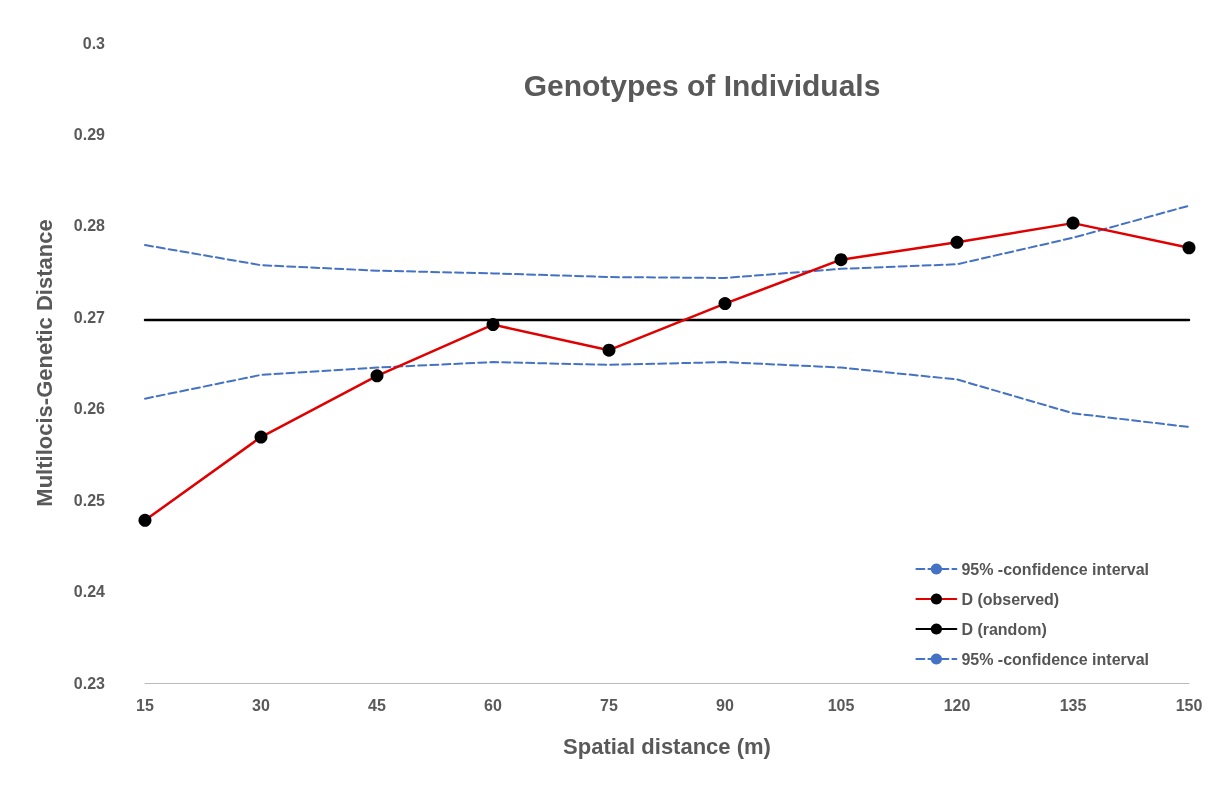  Describe the element at coordinates (725, 705) in the screenshot. I see `x-tick-label: 90` at that location.